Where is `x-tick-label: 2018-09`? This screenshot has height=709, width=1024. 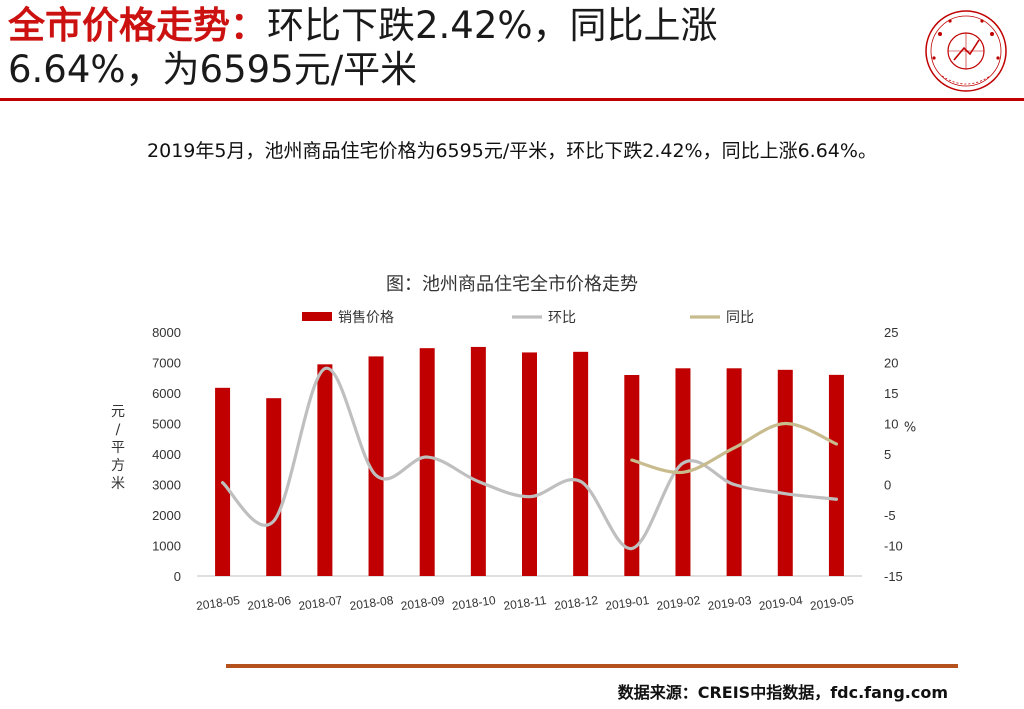 x-tick-label: 2018-09 is located at coordinates (423, 603).